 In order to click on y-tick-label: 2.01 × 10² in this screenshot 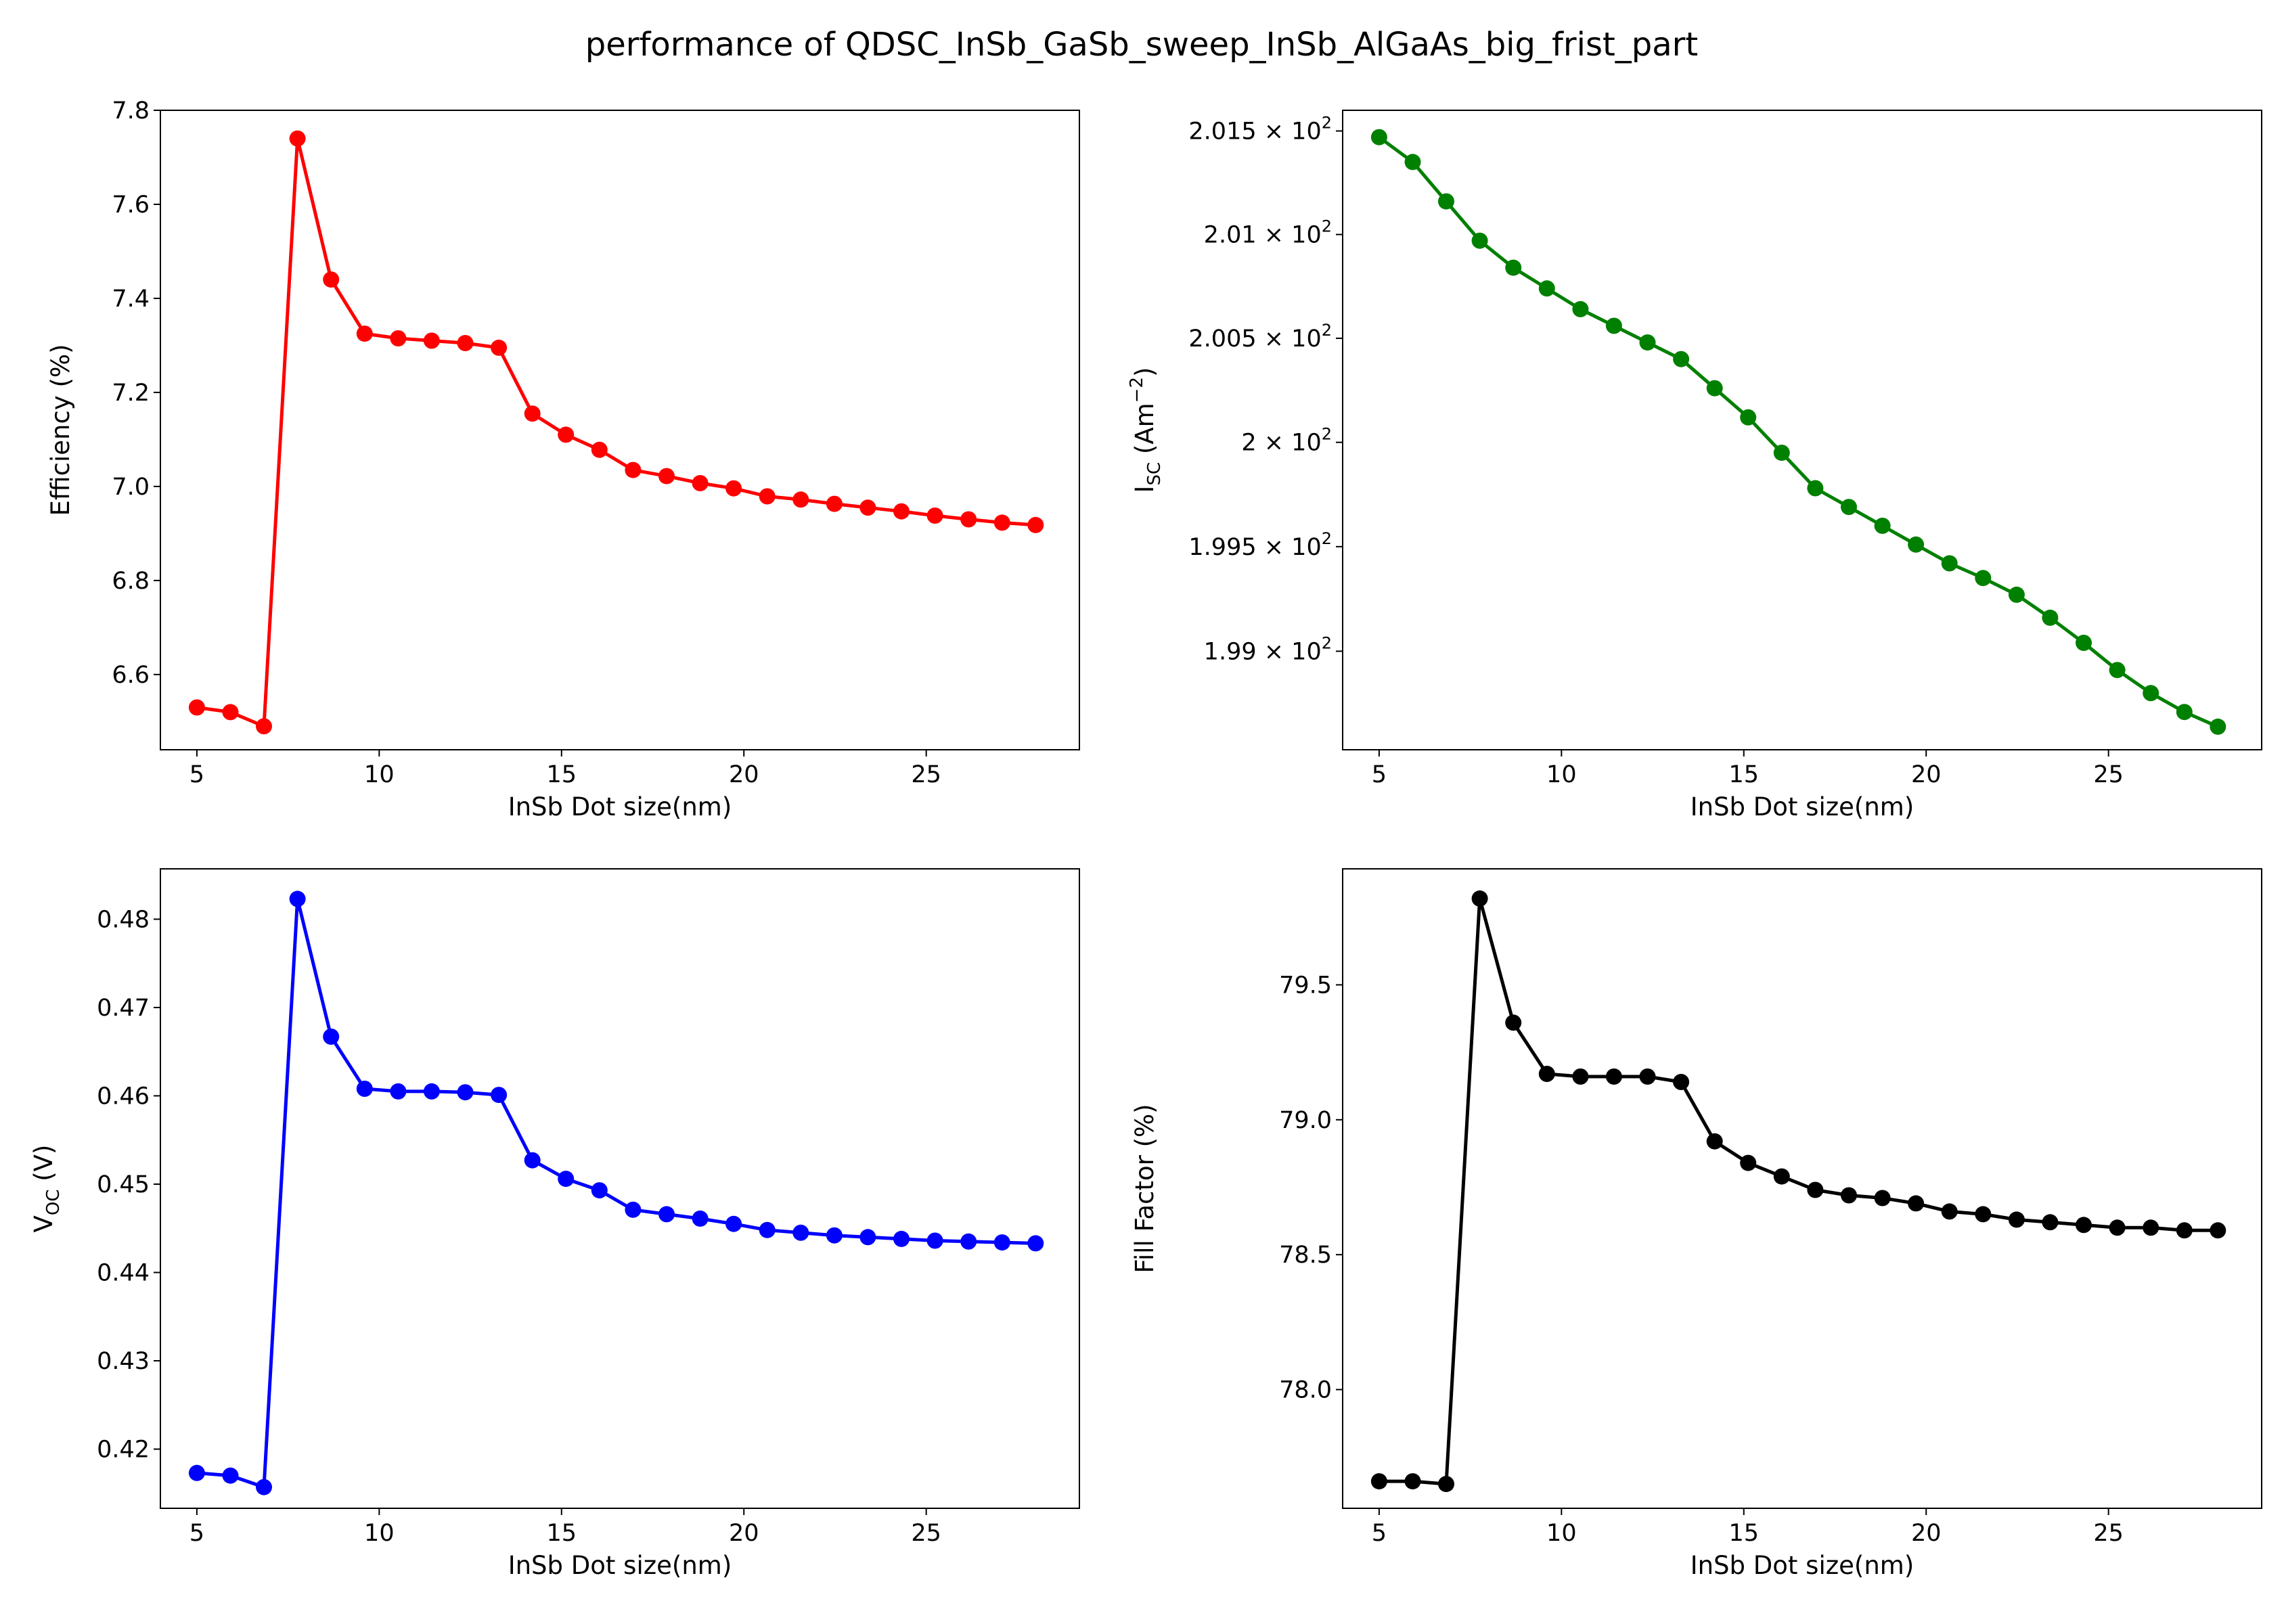, I will do `click(1268, 233)`.